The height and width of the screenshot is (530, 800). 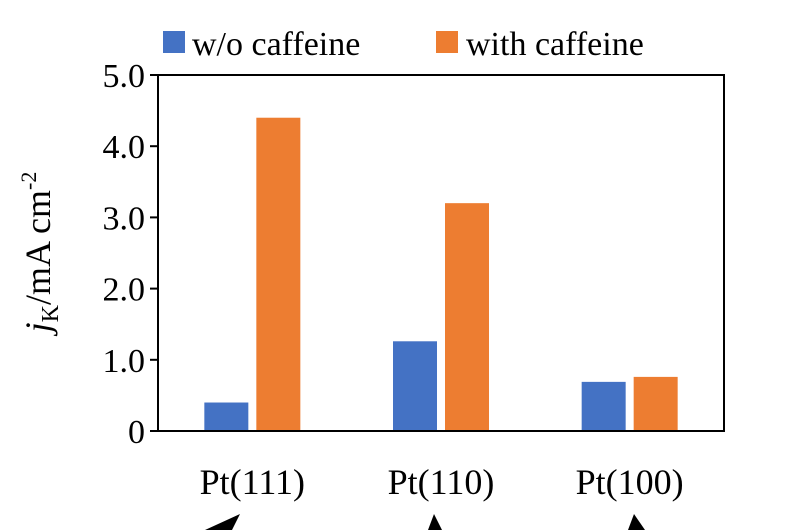 I want to click on x-category-label: Pt(110), so click(x=441, y=482).